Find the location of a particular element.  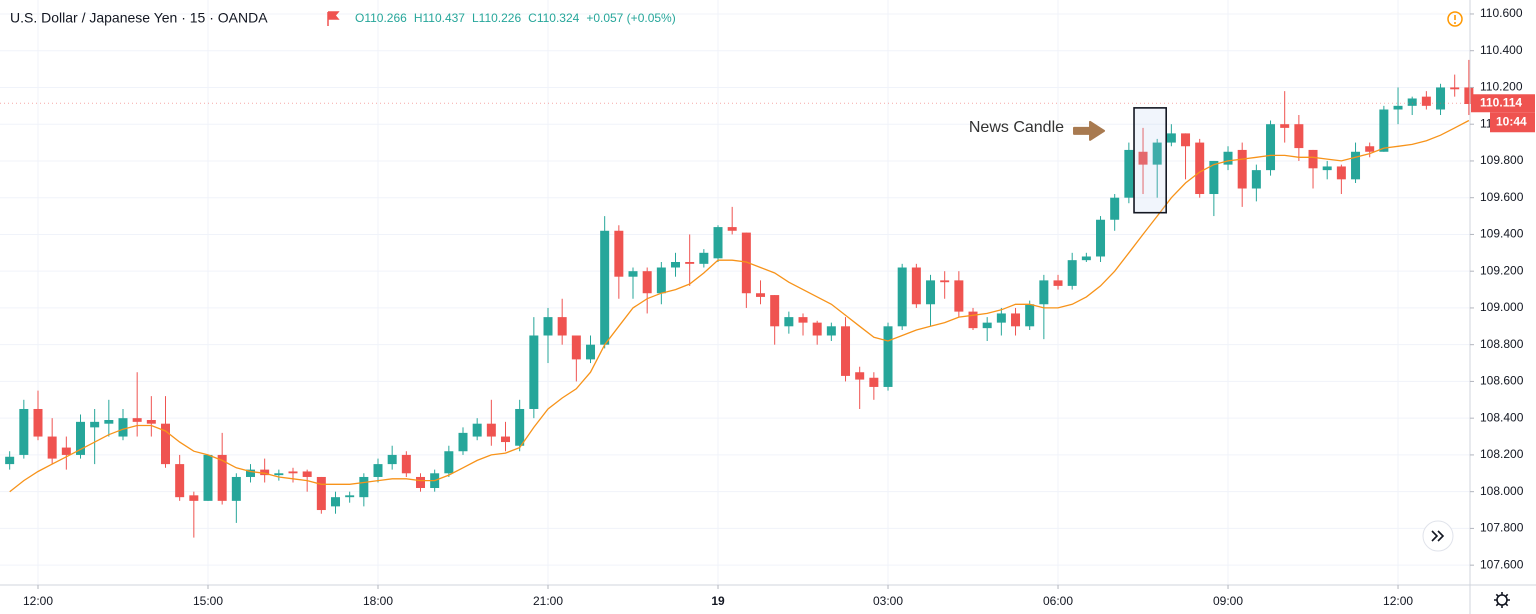

scroll-chevrons is located at coordinates (1438, 536).